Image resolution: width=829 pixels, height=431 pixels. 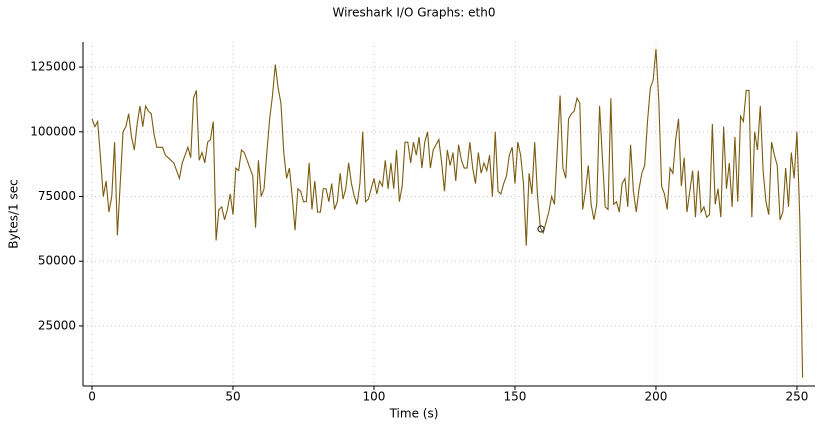 What do you see at coordinates (53, 131) in the screenshot?
I see `y-tick-label: 100000` at bounding box center [53, 131].